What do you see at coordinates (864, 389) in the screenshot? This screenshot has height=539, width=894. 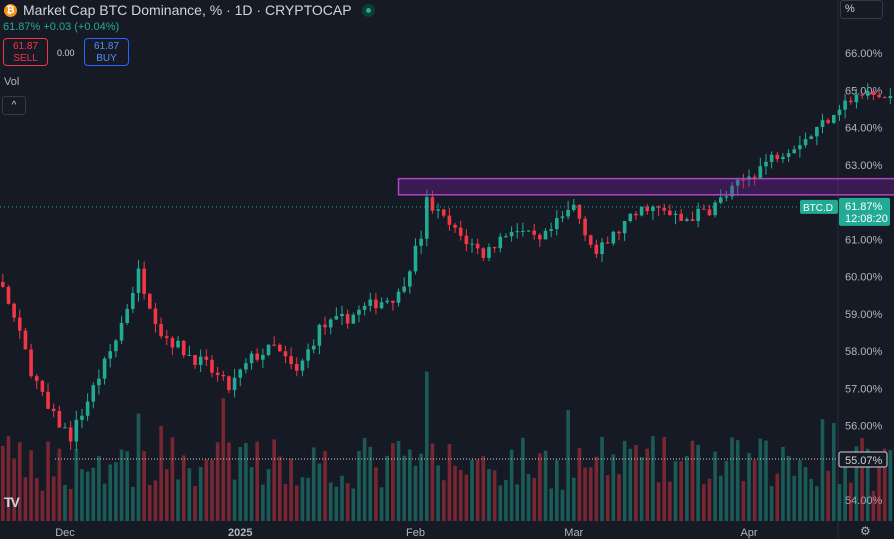 I see `y-tick-label: 57.00%` at bounding box center [864, 389].